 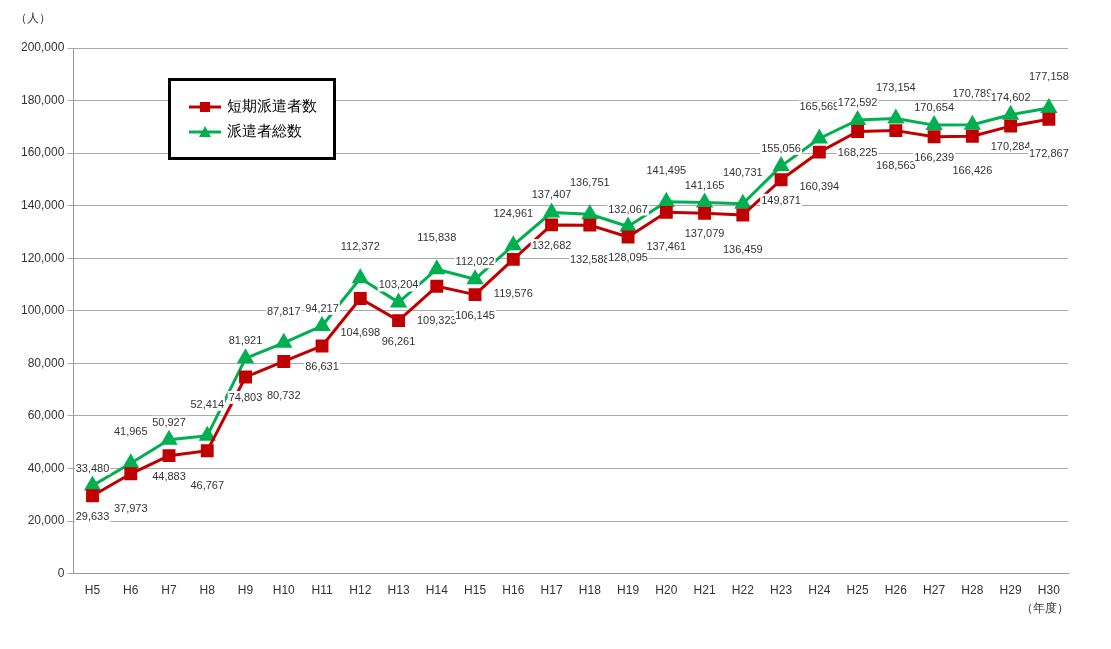 I want to click on data-label: 166,426, so click(x=972, y=170).